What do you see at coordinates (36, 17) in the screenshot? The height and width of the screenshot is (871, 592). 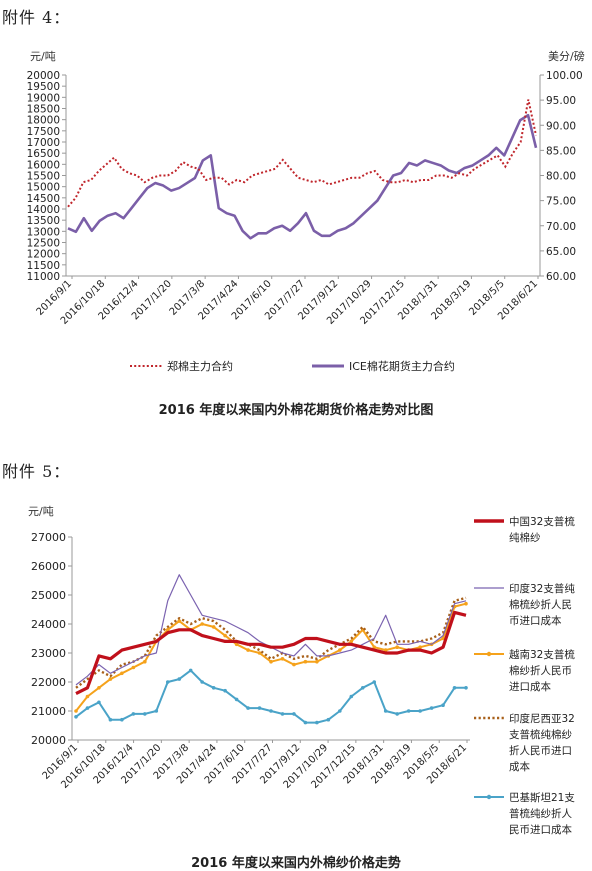 I see `attachment-4-heading: 附件 4：` at bounding box center [36, 17].